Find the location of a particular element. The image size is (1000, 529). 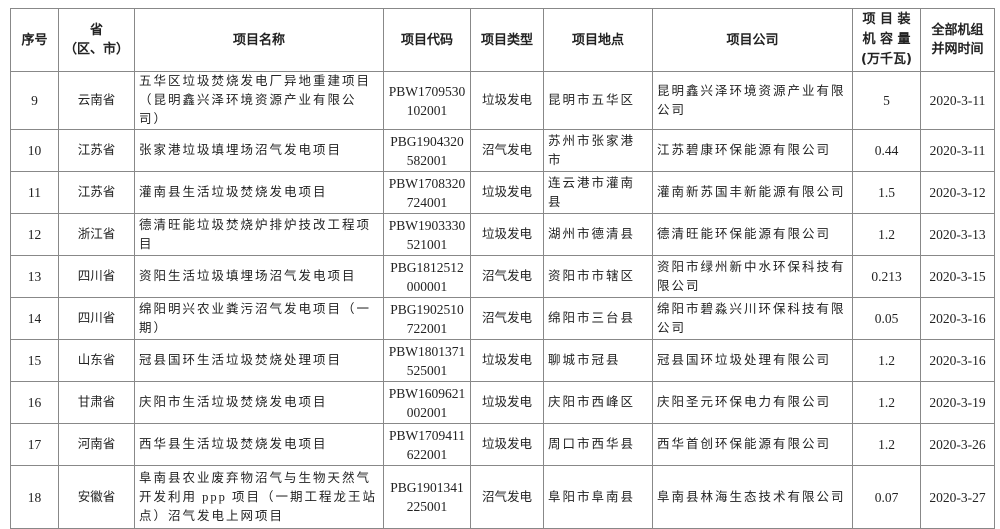

cell-location: 周口市西华县 is located at coordinates (598, 444).